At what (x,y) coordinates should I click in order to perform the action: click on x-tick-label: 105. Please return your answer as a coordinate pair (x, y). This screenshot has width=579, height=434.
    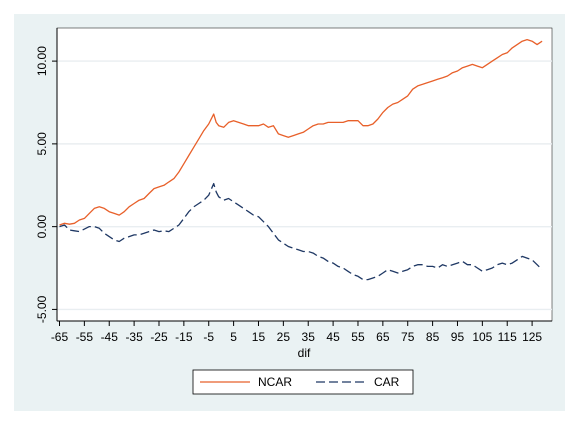
    Looking at the image, I should click on (482, 337).